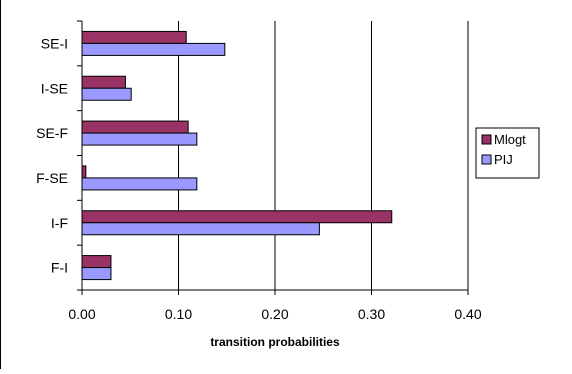 The width and height of the screenshot is (572, 374). I want to click on category-label: F-SE, so click(52, 178).